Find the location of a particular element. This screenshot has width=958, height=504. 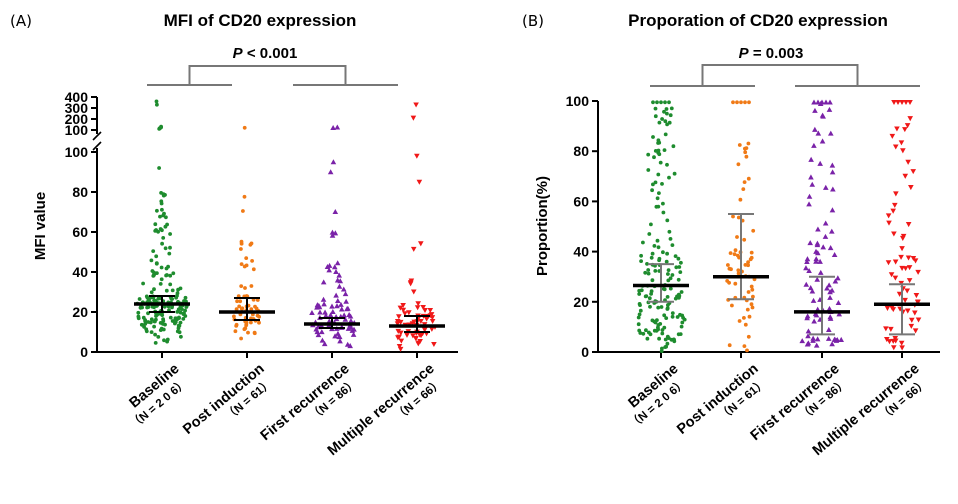

y-tick-label: 80 is located at coordinates (581, 151).